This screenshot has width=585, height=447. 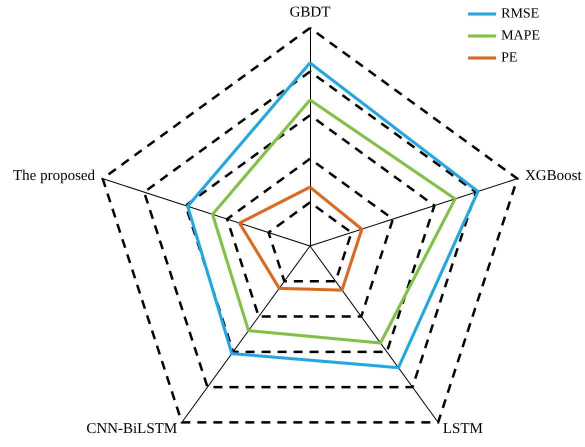 What do you see at coordinates (132, 428) in the screenshot?
I see `spoke-label: CNN-BiLSTM` at bounding box center [132, 428].